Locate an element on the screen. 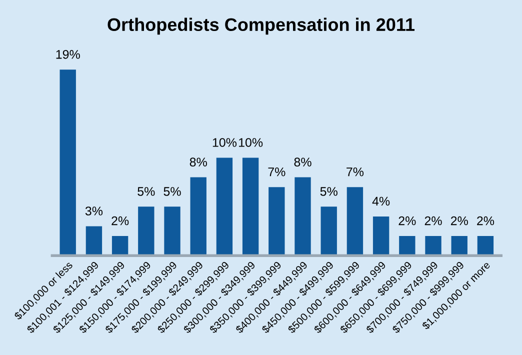 The image size is (522, 355). data-label: 4% is located at coordinates (381, 201).